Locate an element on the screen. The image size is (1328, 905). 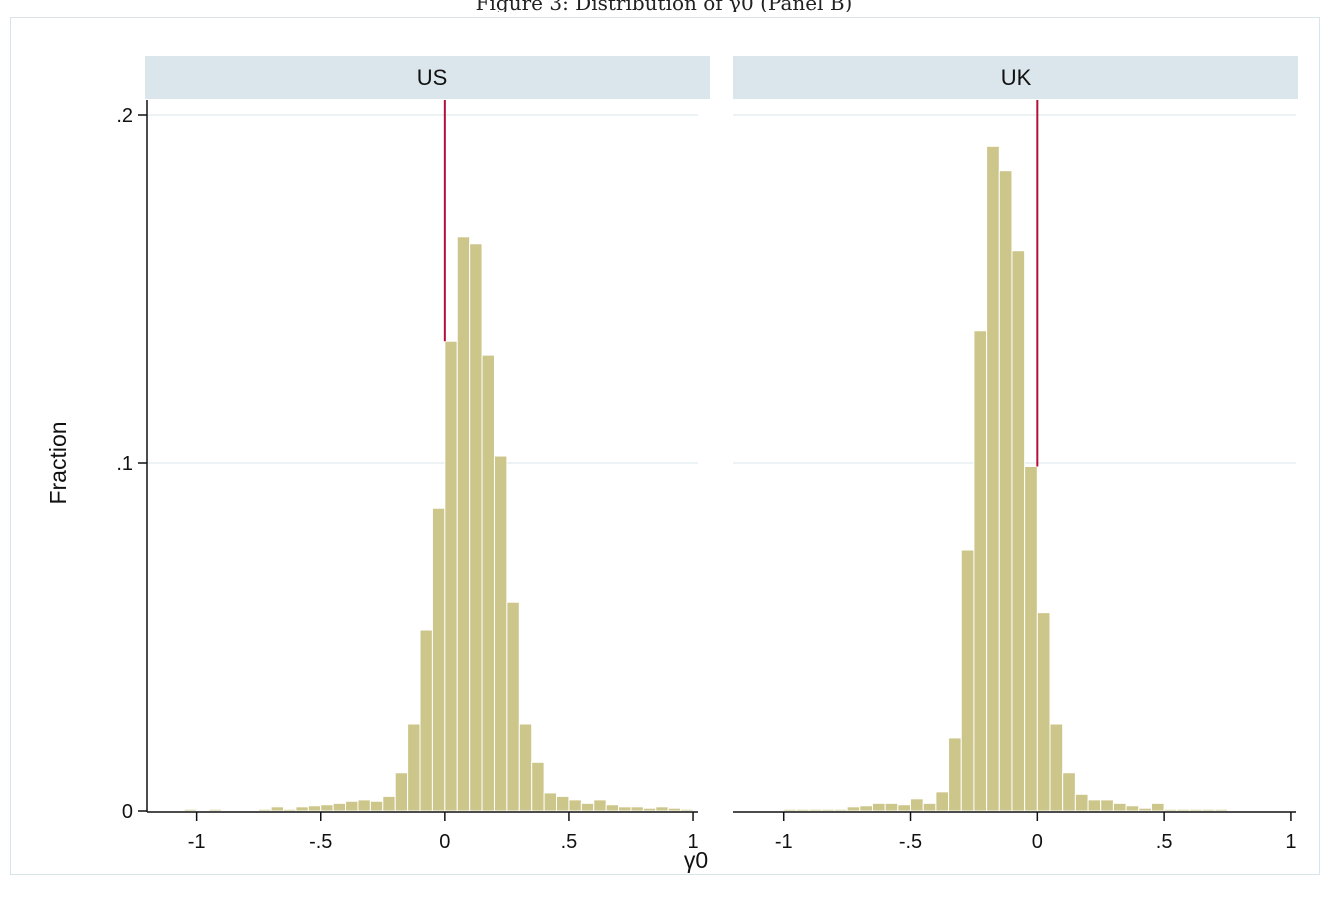
strip-label-uk: UK is located at coordinates (1016, 77).